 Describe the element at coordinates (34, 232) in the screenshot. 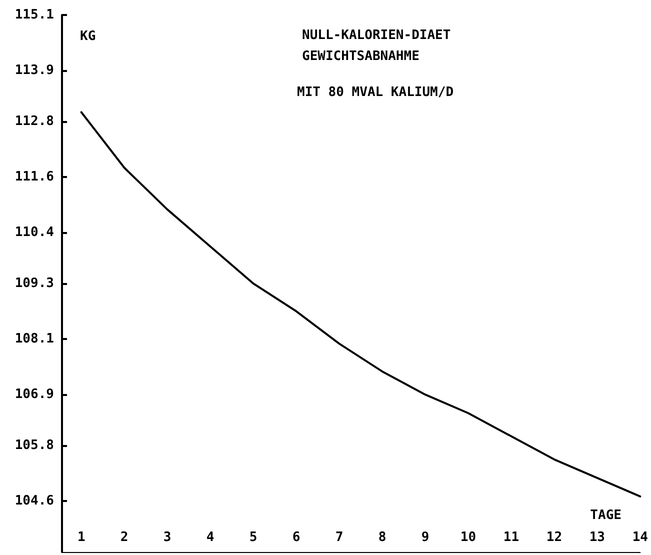

I see `y-tick-label: 110.4` at that location.